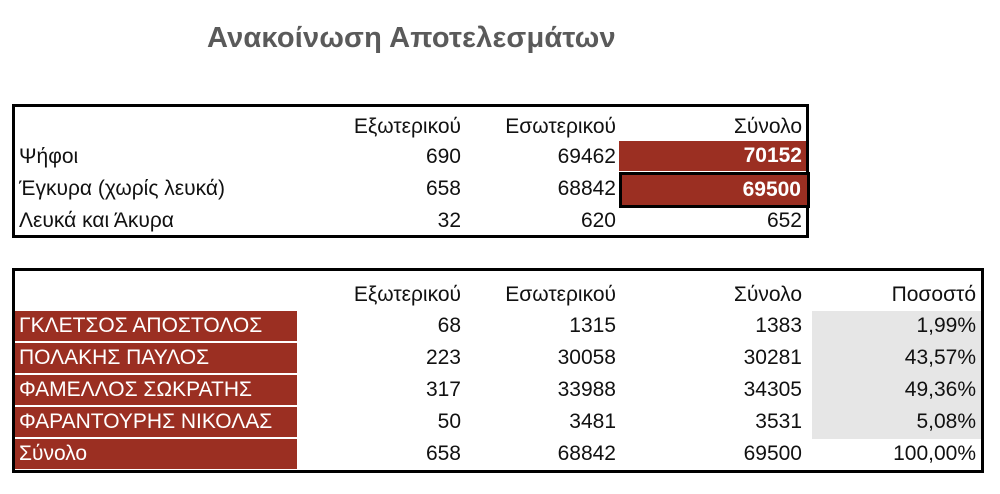 Image resolution: width=1000 pixels, height=494 pixels. I want to click on candidate-name: ΦΑΜΕΛΛΟΣ ΣΩΚΡΑΤΗΣ, so click(156, 390).